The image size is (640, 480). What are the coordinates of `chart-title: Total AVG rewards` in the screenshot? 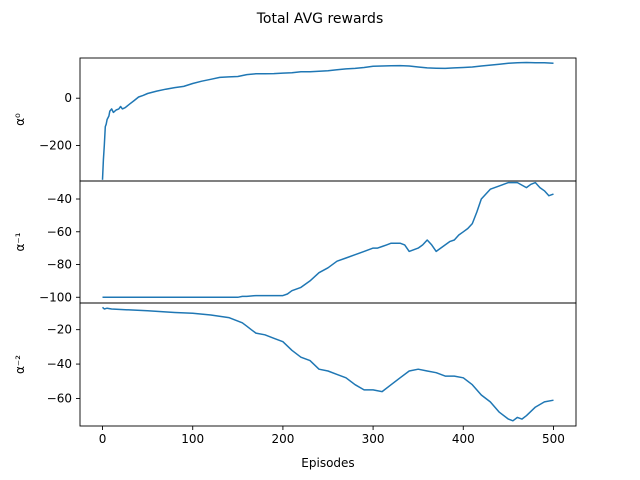 It's located at (320, 19).